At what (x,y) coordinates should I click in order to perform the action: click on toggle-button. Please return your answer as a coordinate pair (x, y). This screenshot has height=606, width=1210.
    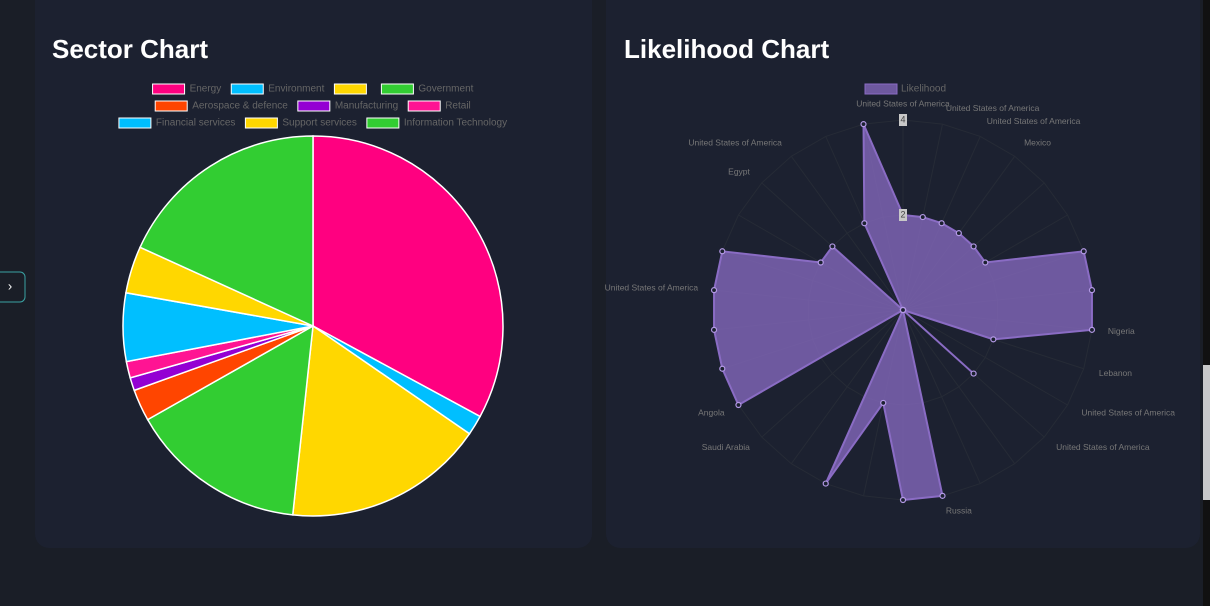
    Looking at the image, I should click on (13, 287).